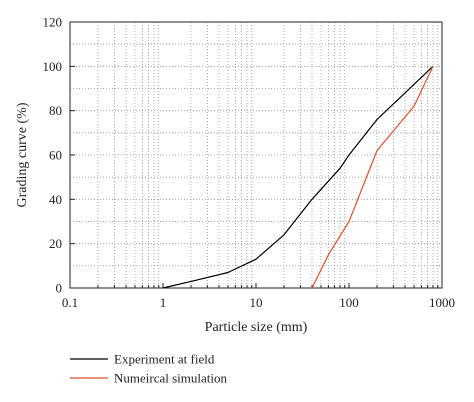 The width and height of the screenshot is (474, 402). Describe the element at coordinates (55, 243) in the screenshot. I see `y-tick-label: 20` at that location.